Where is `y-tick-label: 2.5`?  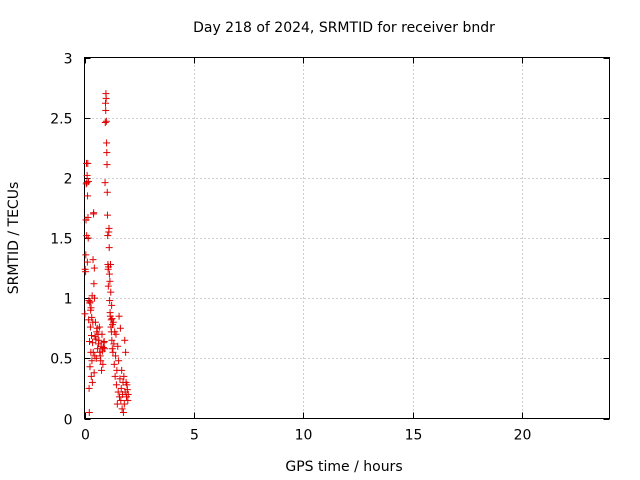 y-tick-label: 2.5 is located at coordinates (61, 120).